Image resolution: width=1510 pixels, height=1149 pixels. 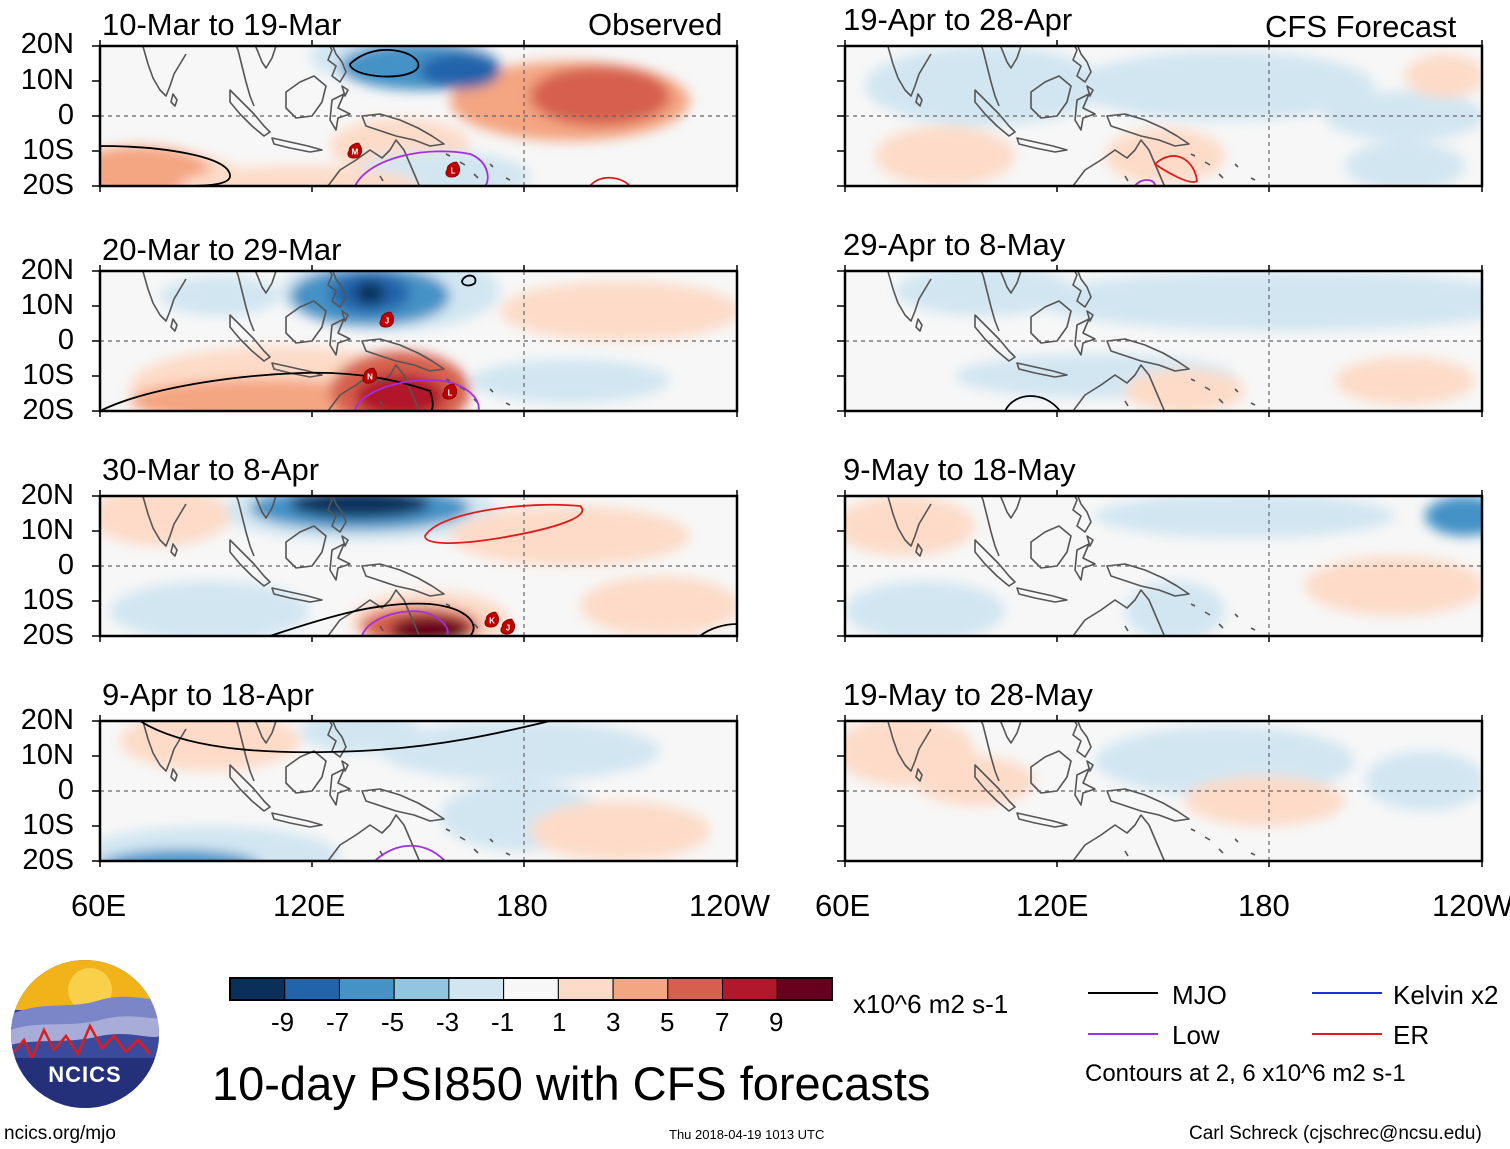 What do you see at coordinates (393, 1022) in the screenshot?
I see `colorbar-label: -5` at bounding box center [393, 1022].